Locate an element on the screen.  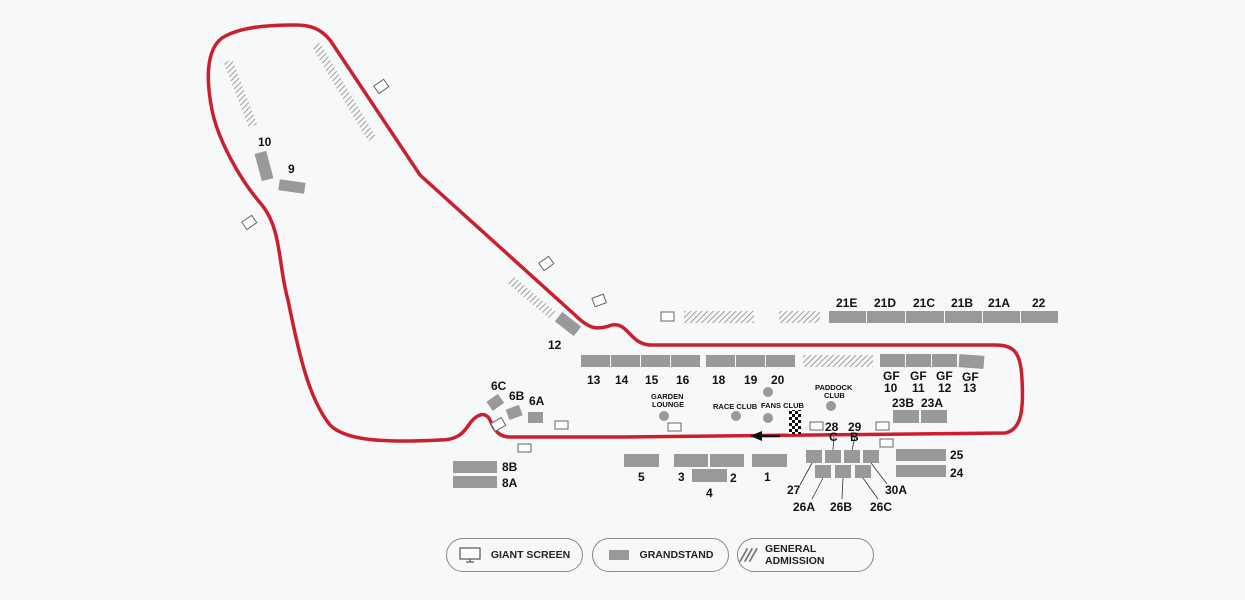
stand-21a-label: 21A is located at coordinates (999, 303).